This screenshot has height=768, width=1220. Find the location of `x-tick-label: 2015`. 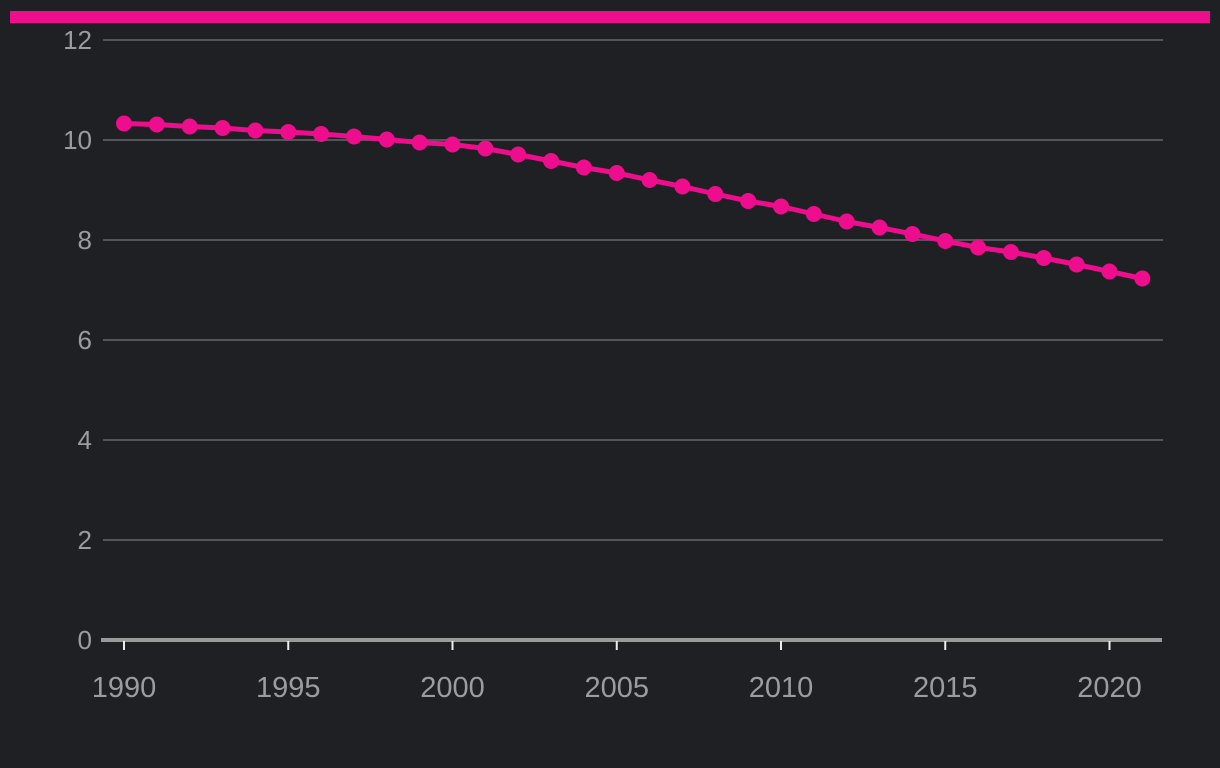

x-tick-label: 2015 is located at coordinates (945, 688).